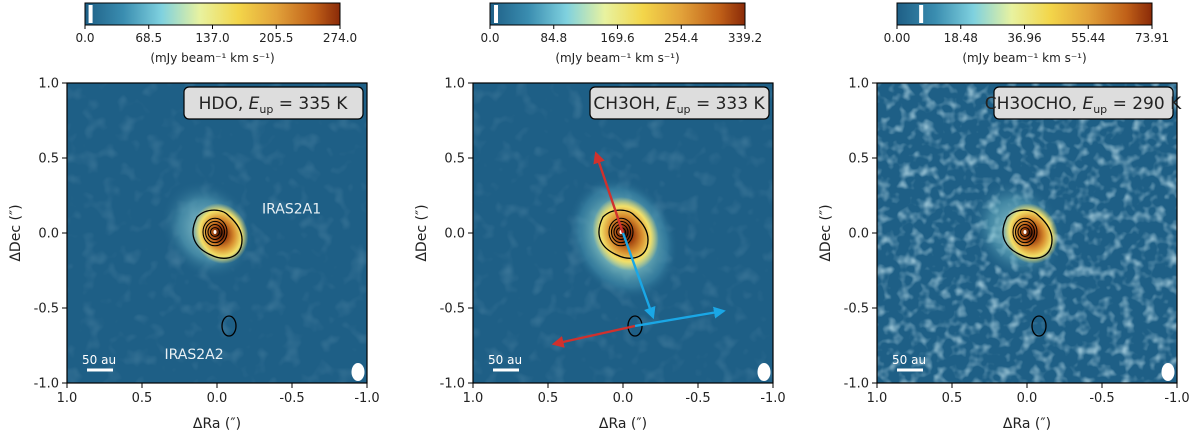 The width and height of the screenshot is (1200, 437). Describe the element at coordinates (553, 38) in the screenshot. I see `colorbar-tick-label: 84.8` at that location.